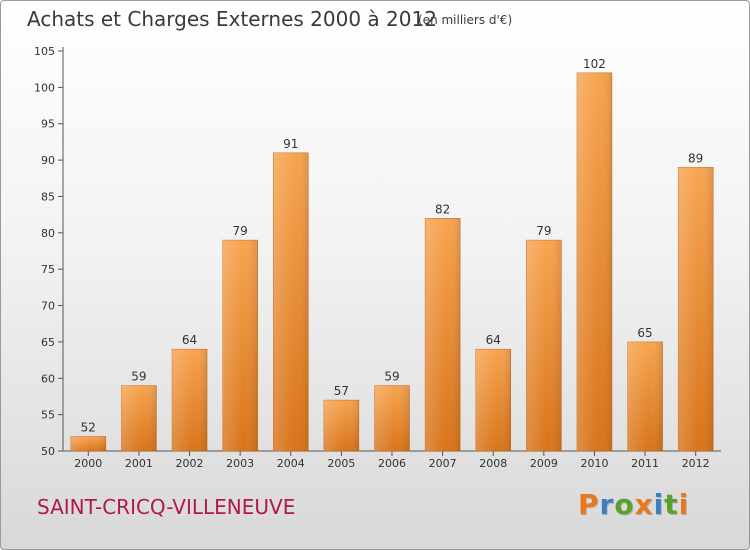 This screenshot has width=750, height=550. What do you see at coordinates (493, 463) in the screenshot?
I see `x-tick-label: 2008` at bounding box center [493, 463].